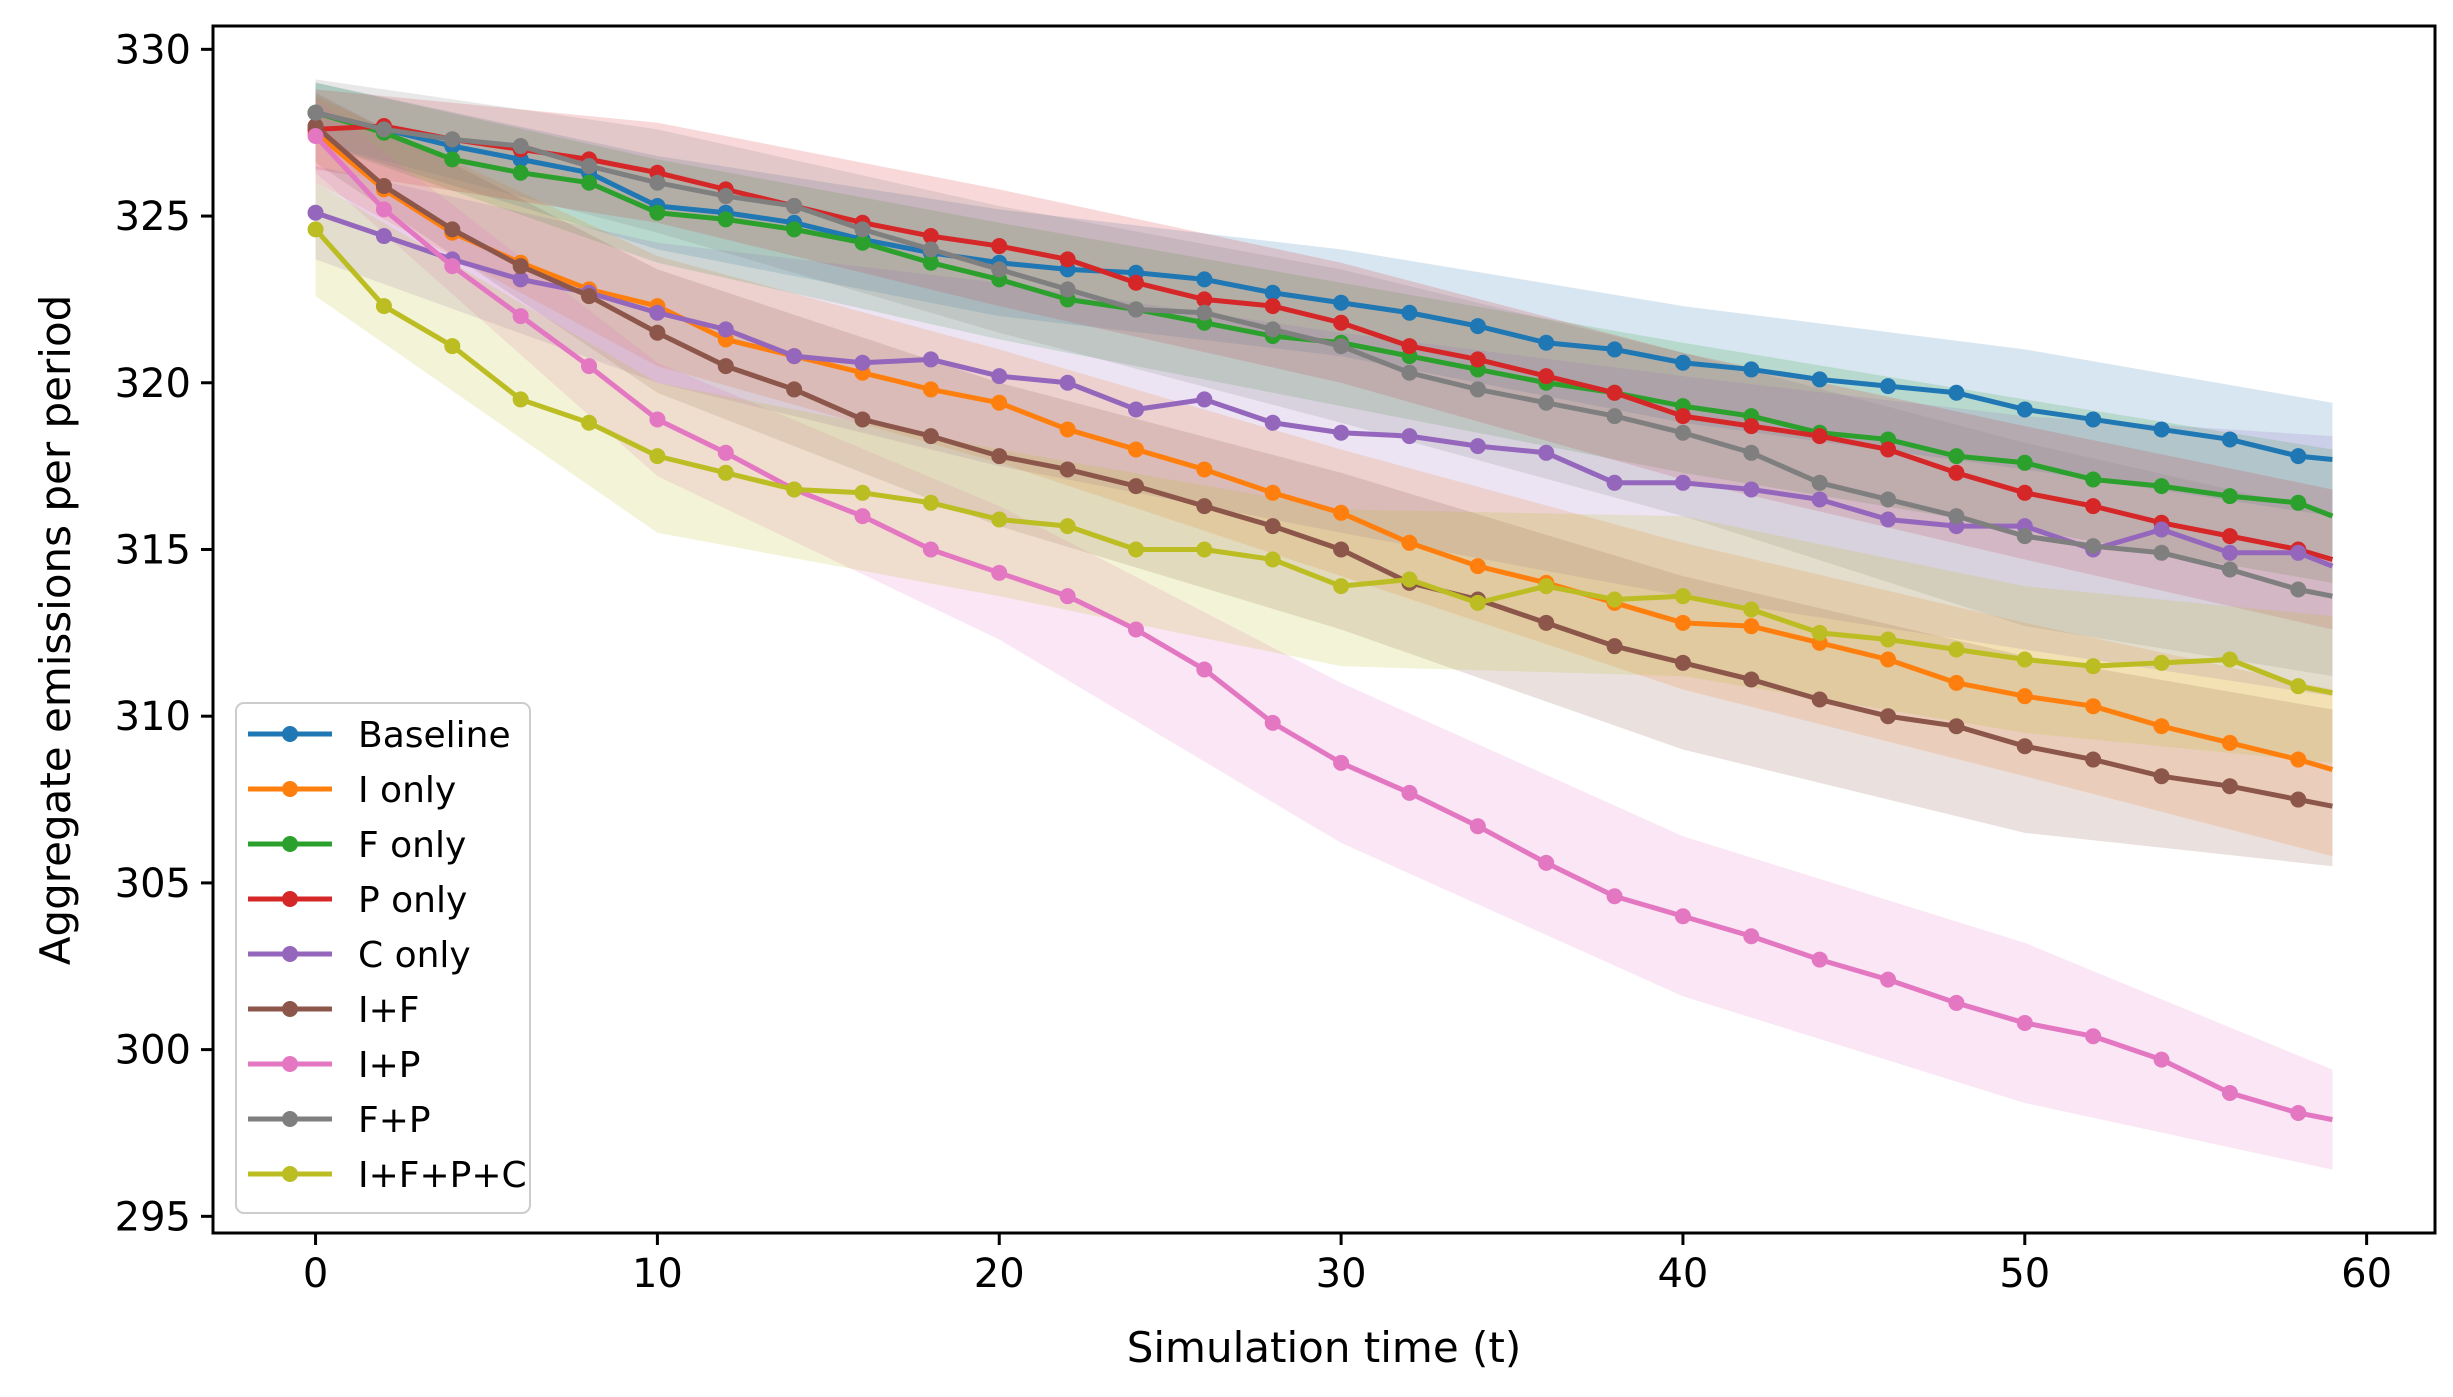 The width and height of the screenshot is (2453, 1397). Describe the element at coordinates (290, 789) in the screenshot. I see `legend-marker-i-only` at that location.